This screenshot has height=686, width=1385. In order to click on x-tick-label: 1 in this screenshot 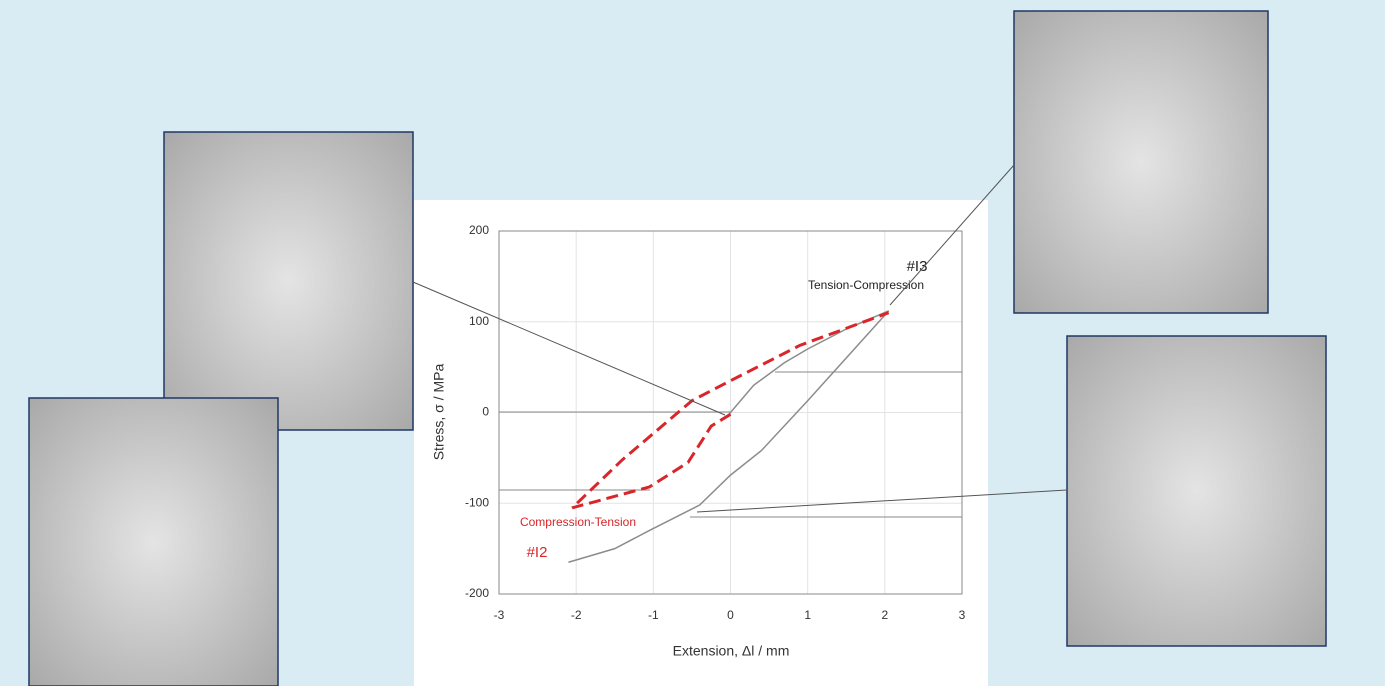, I will do `click(807, 615)`.